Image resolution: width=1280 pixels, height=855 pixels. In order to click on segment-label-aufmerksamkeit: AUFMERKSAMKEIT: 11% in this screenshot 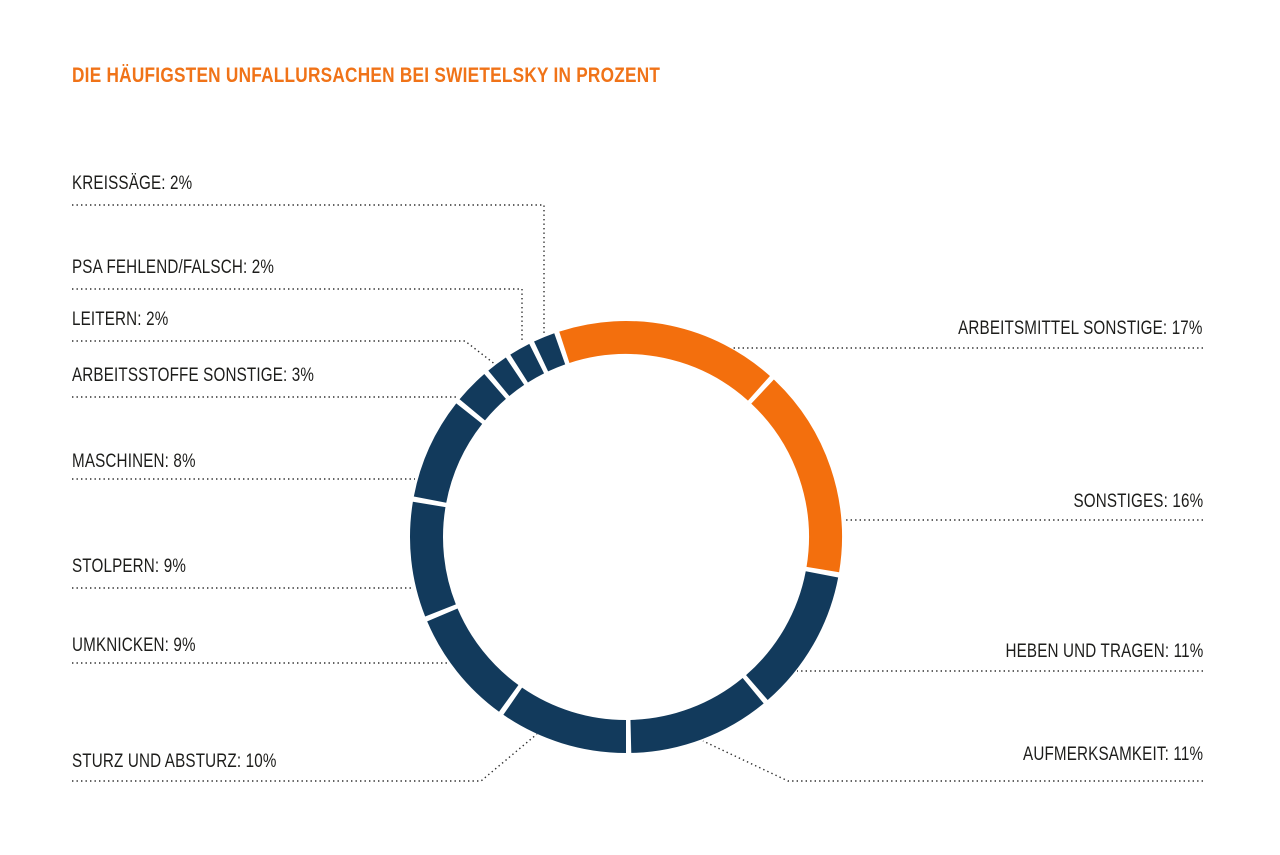, I will do `click(1112, 754)`.